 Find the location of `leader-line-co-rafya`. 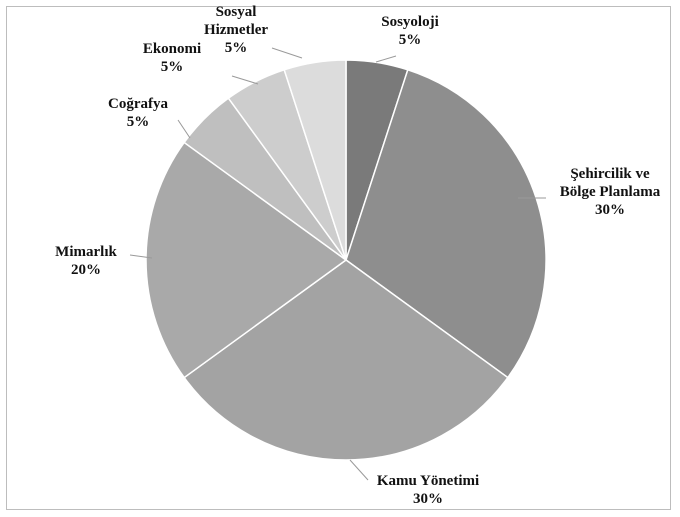

leader-line-co-rafya is located at coordinates (184, 129).